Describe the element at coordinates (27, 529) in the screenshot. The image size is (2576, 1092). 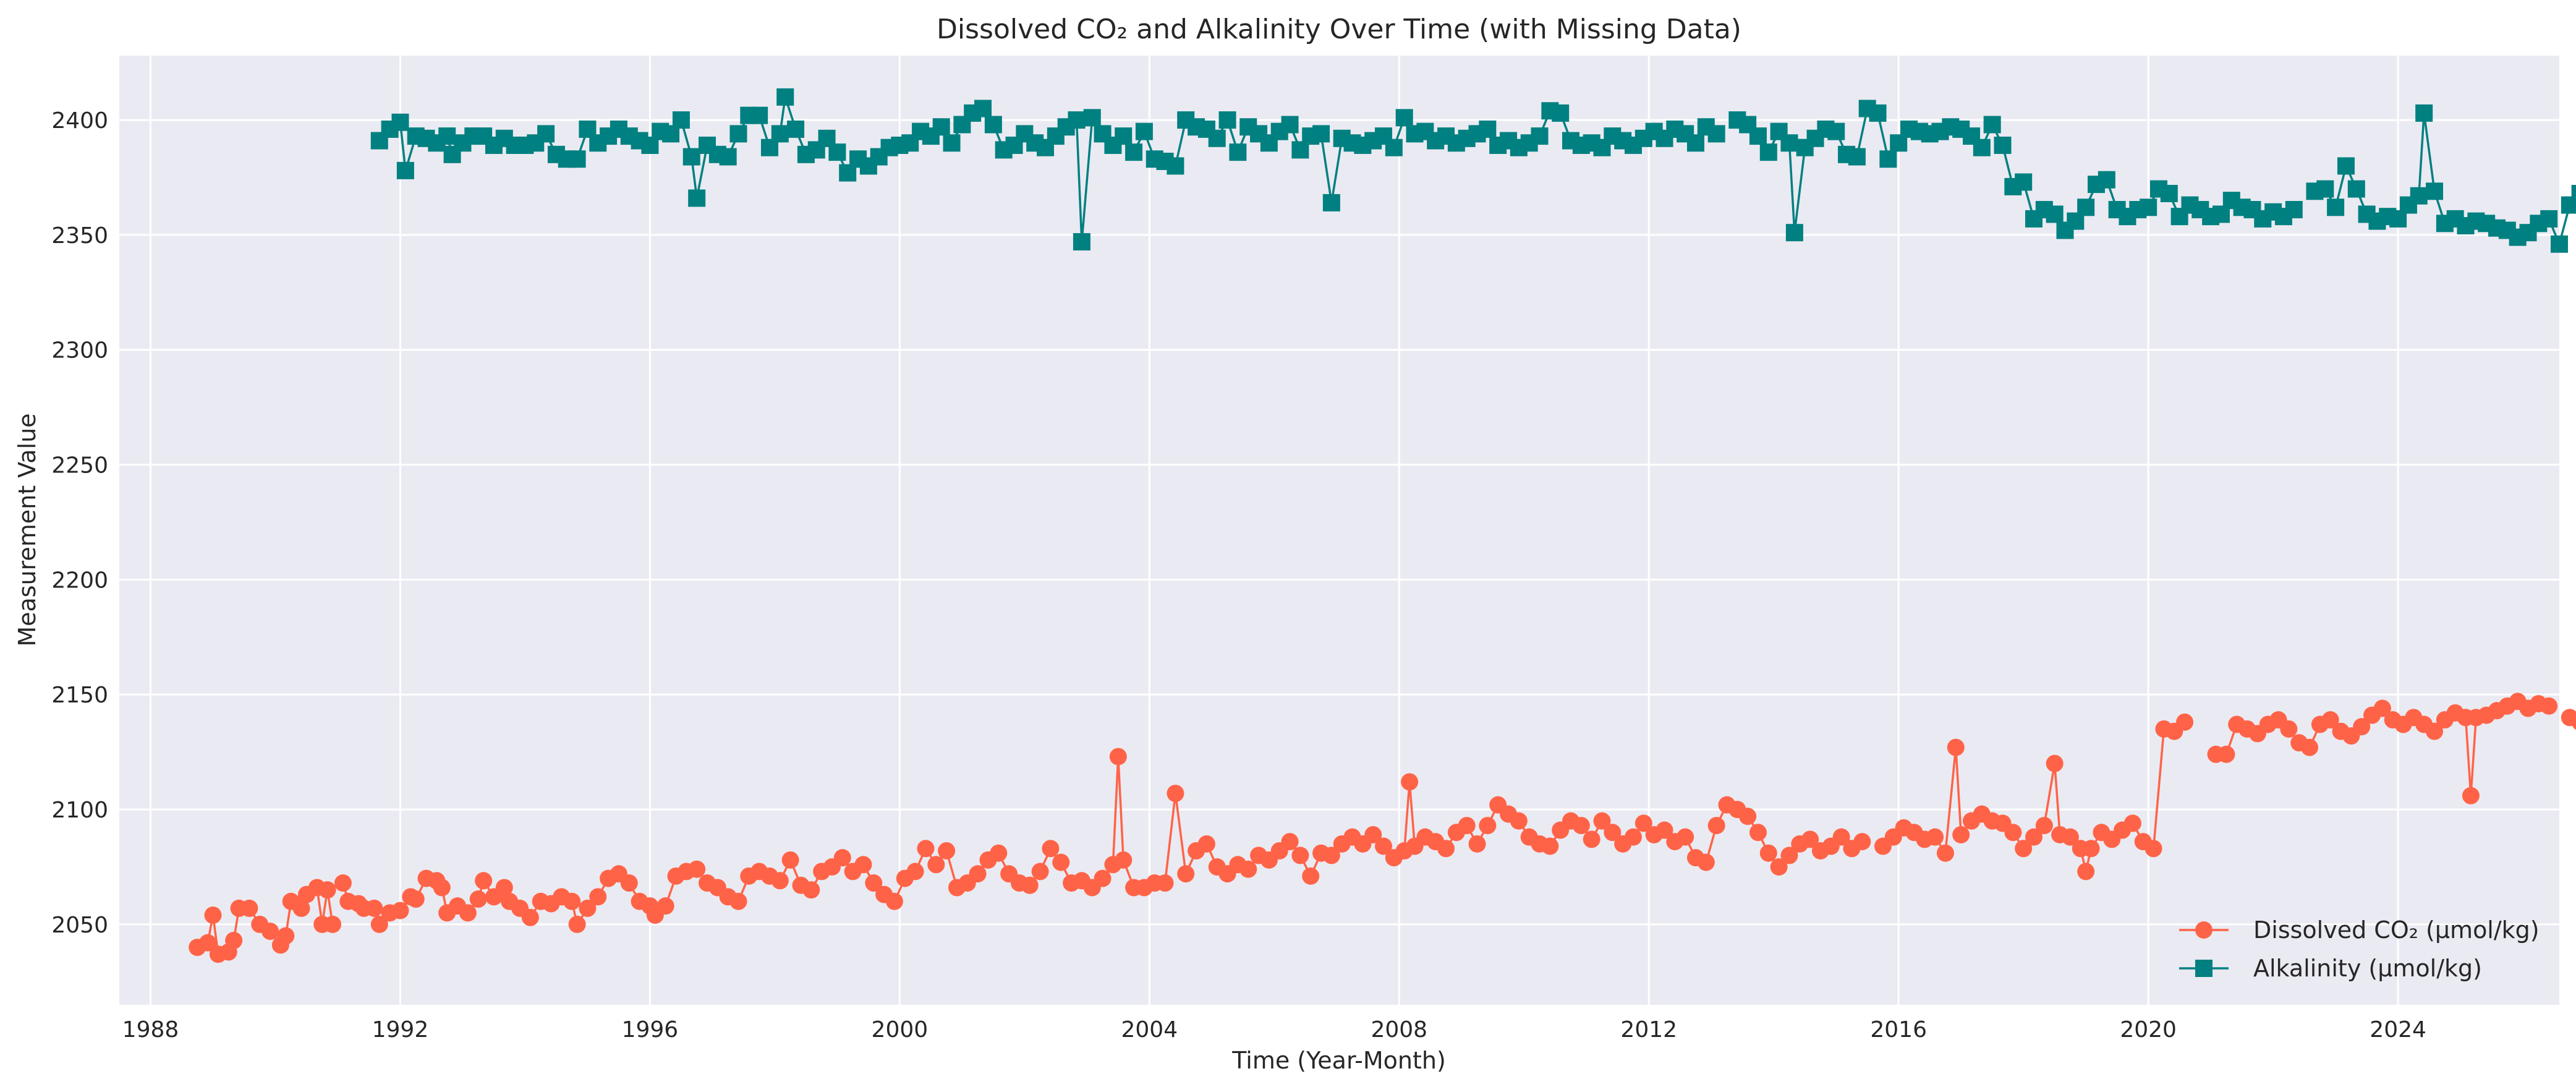
I see `y-axis-label: Measurement Value` at that location.